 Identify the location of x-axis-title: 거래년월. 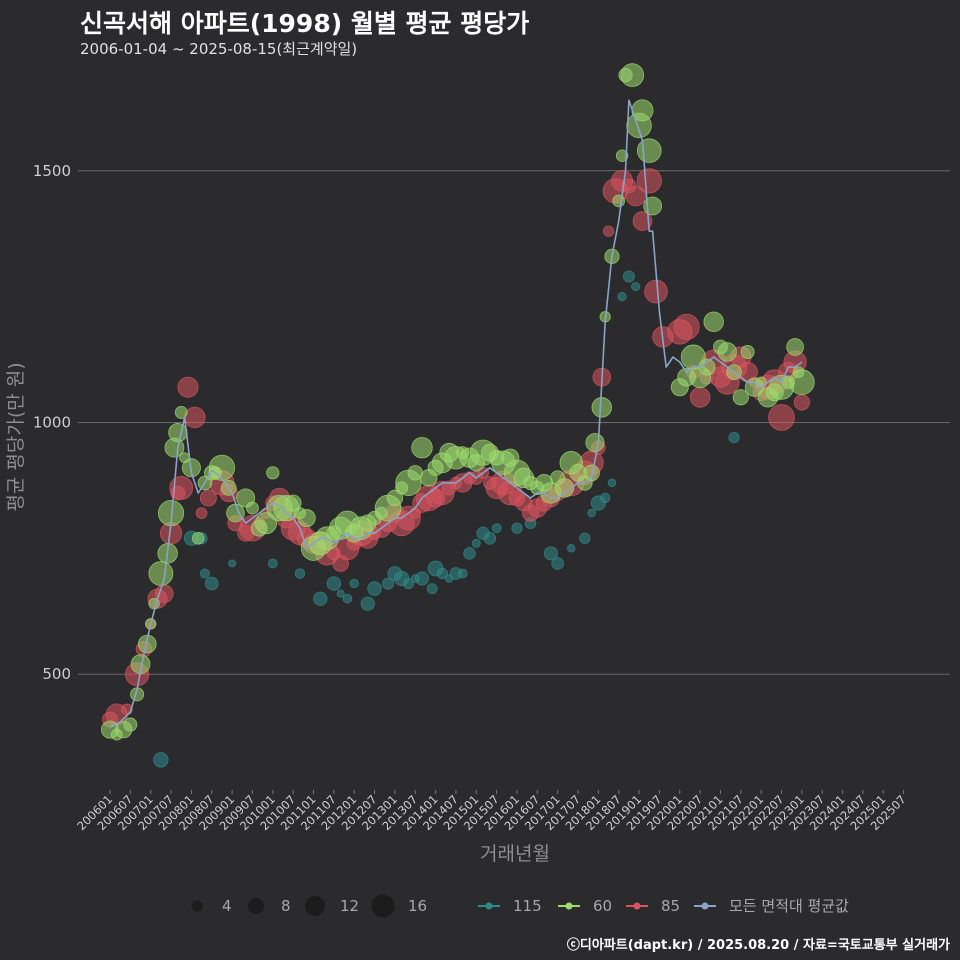
(515, 854).